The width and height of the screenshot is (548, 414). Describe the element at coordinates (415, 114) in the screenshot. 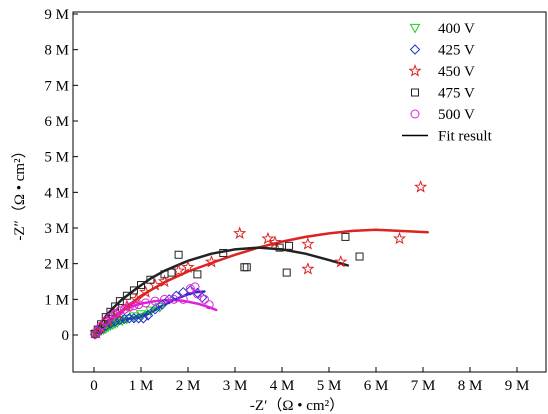

I see `legend-marker-500v` at that location.